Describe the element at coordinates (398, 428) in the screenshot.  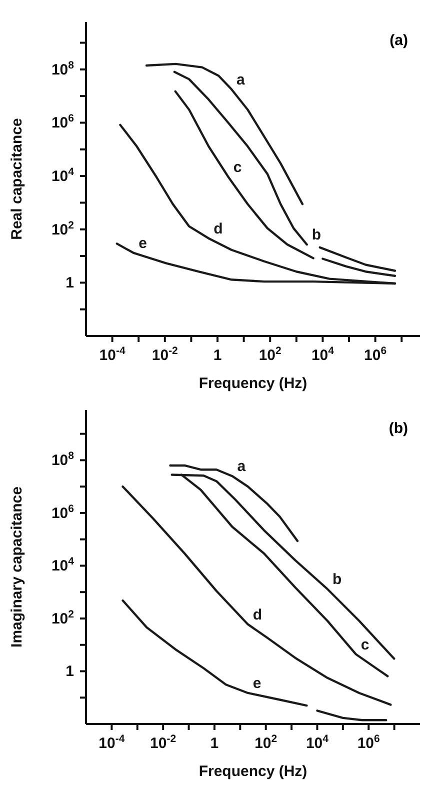
I see `annotation: (b)` at that location.